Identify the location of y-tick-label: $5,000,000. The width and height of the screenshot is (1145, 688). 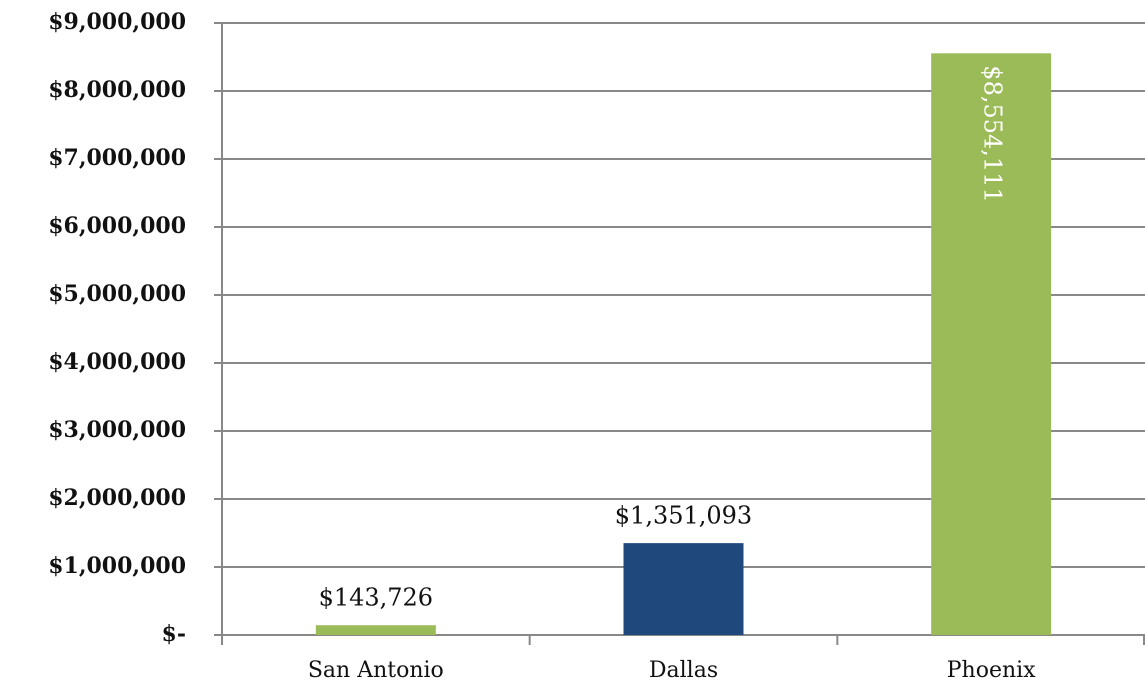
(117, 294).